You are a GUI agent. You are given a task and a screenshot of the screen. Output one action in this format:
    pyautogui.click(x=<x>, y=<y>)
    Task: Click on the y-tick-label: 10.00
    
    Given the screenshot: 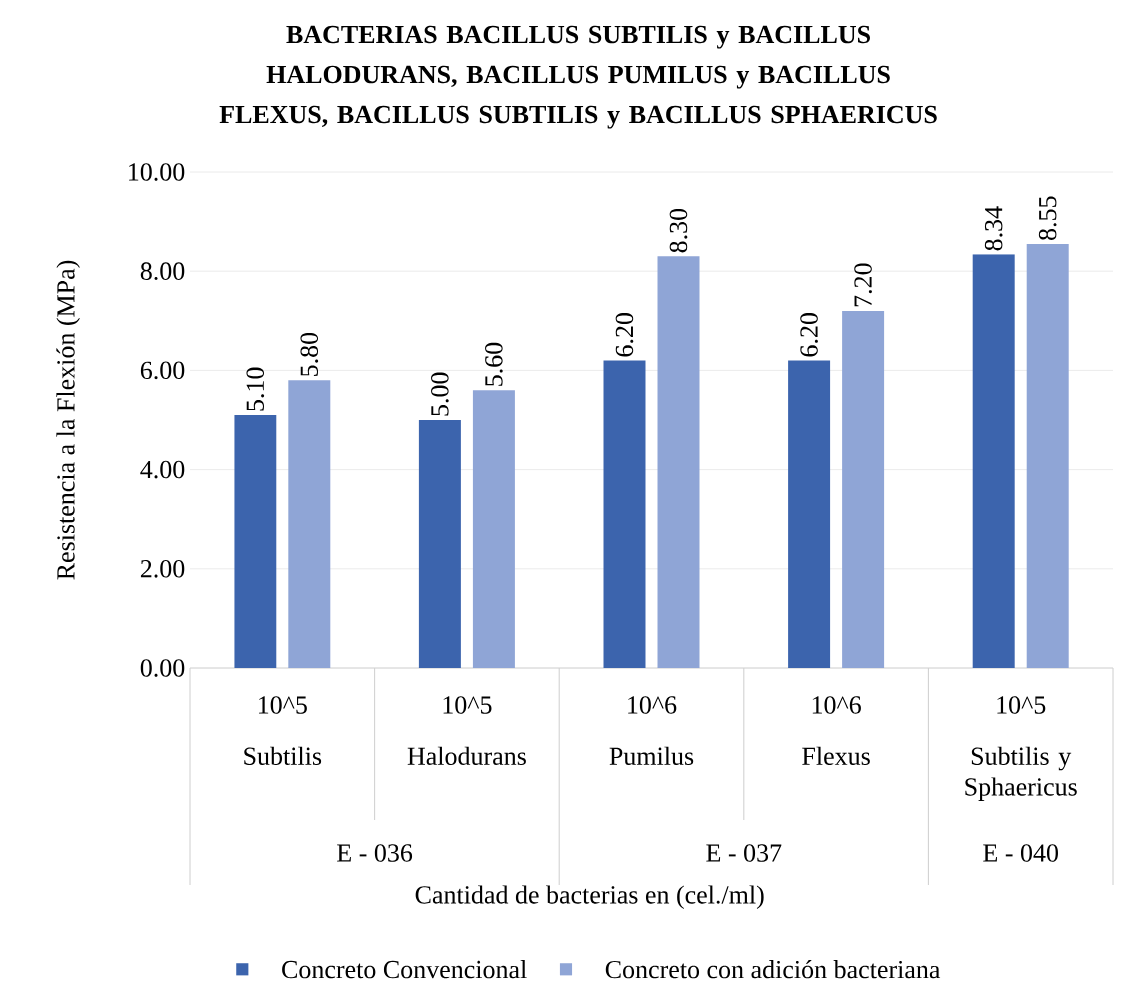 What is the action you would take?
    pyautogui.click(x=157, y=172)
    